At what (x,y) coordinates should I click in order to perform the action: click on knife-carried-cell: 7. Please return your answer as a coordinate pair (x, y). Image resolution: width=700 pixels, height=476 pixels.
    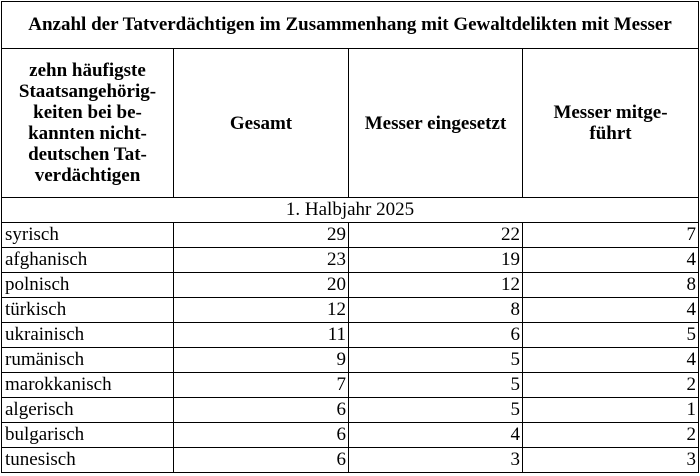
    Looking at the image, I should click on (610, 235).